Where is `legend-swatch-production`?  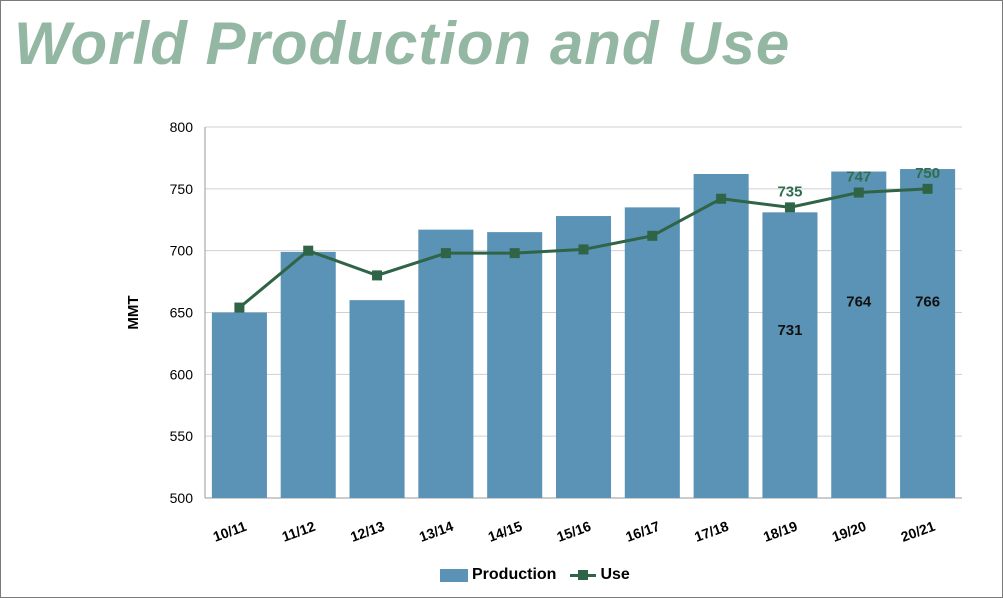
legend-swatch-production is located at coordinates (454, 575).